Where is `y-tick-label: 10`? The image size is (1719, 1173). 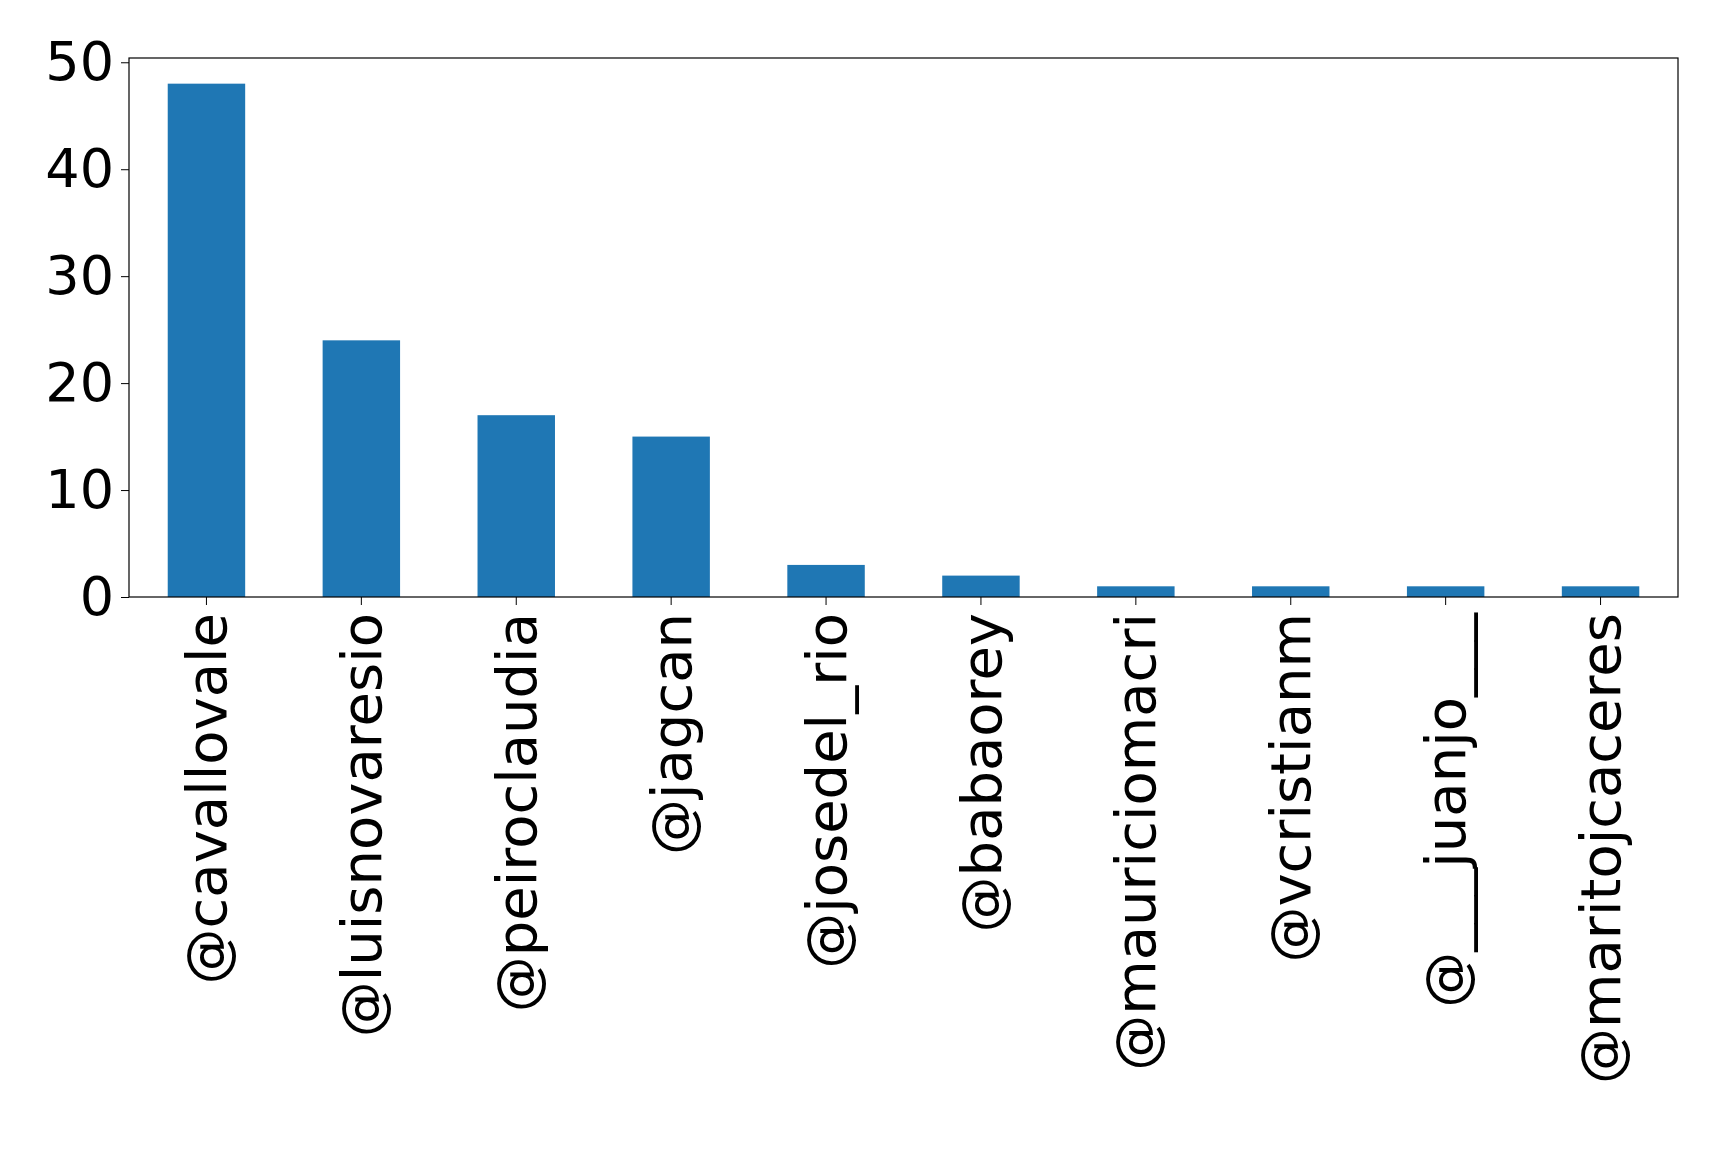
y-tick-label: 10 is located at coordinates (79, 489).